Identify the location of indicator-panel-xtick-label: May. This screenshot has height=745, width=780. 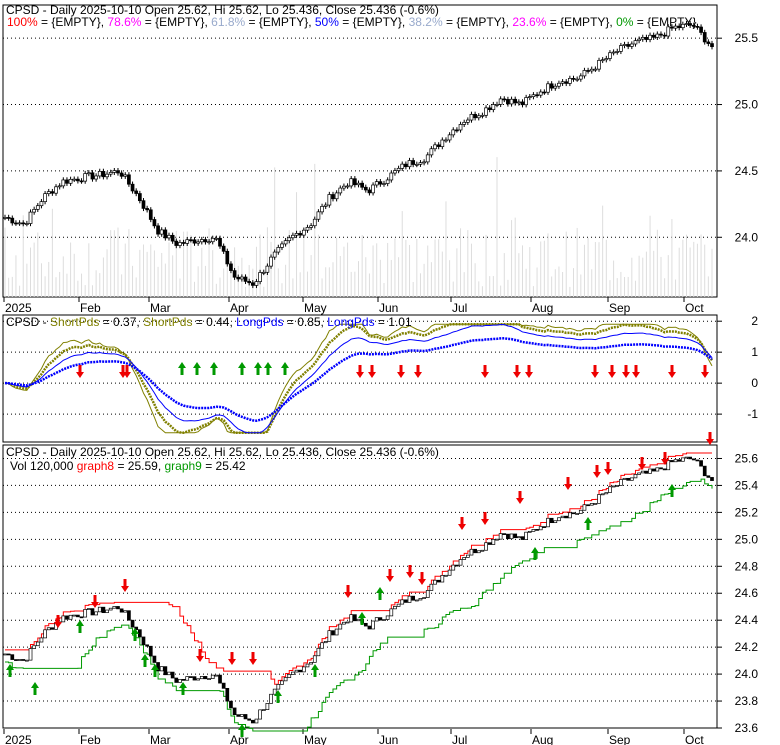
(315, 739).